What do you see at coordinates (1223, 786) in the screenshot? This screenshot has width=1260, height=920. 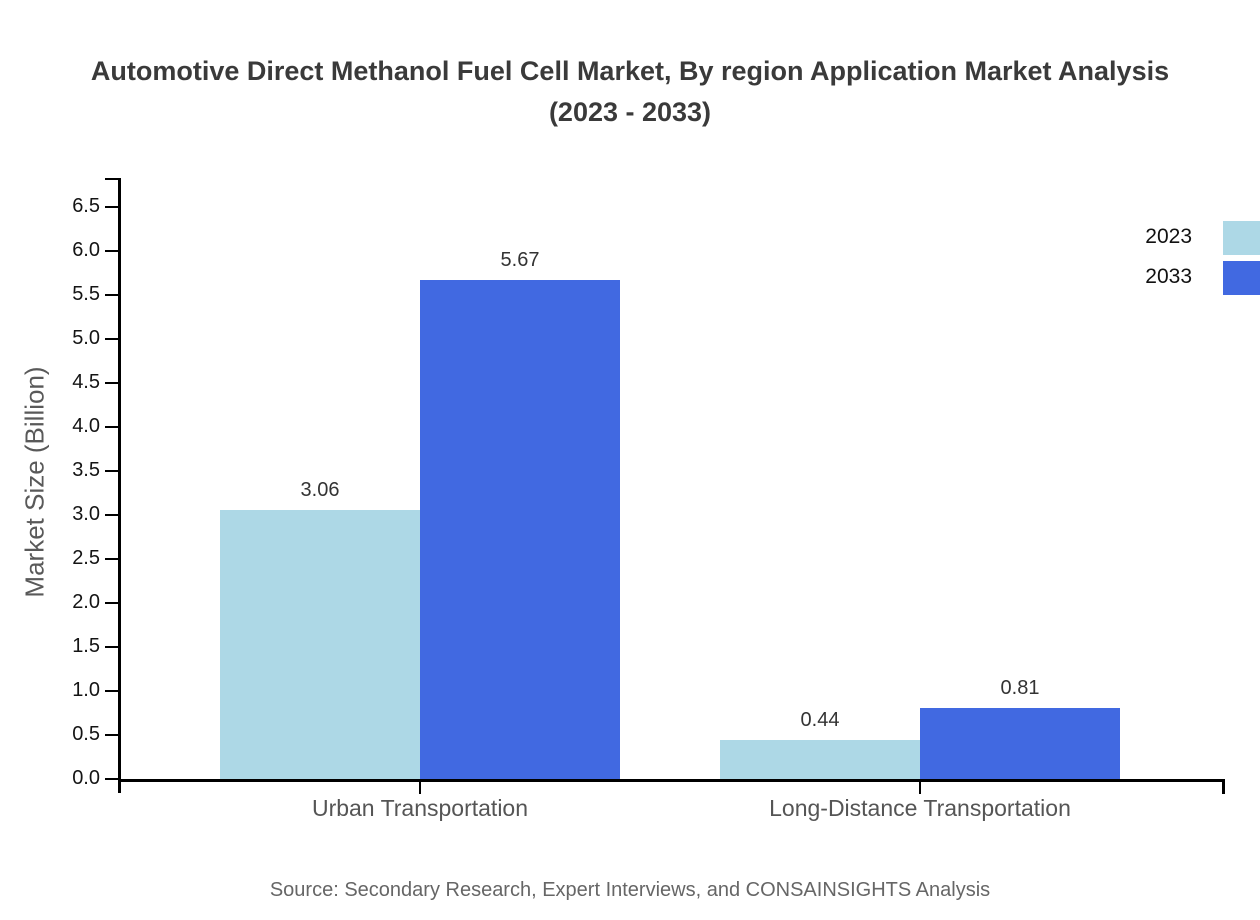 I see `x-axis-end-cap` at bounding box center [1223, 786].